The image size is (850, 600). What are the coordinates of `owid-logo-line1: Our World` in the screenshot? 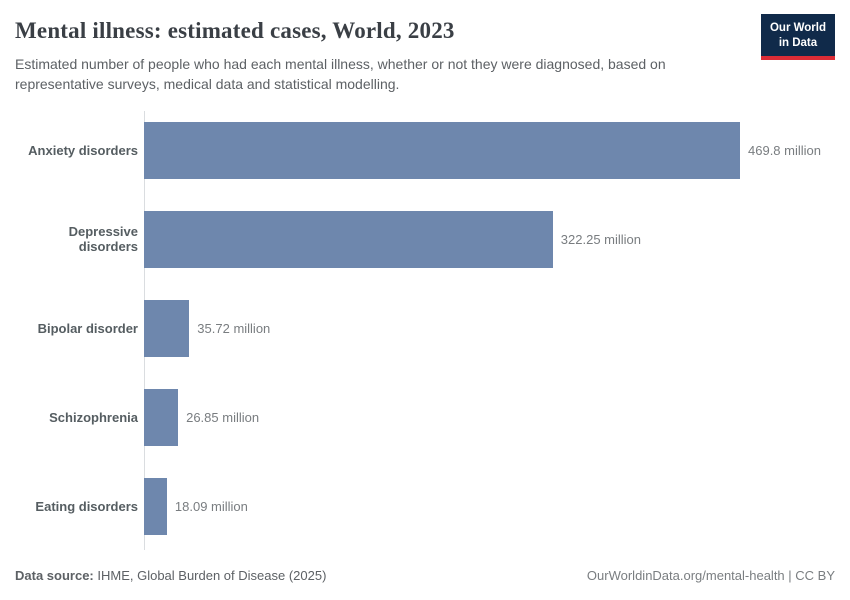 It's located at (797, 28).